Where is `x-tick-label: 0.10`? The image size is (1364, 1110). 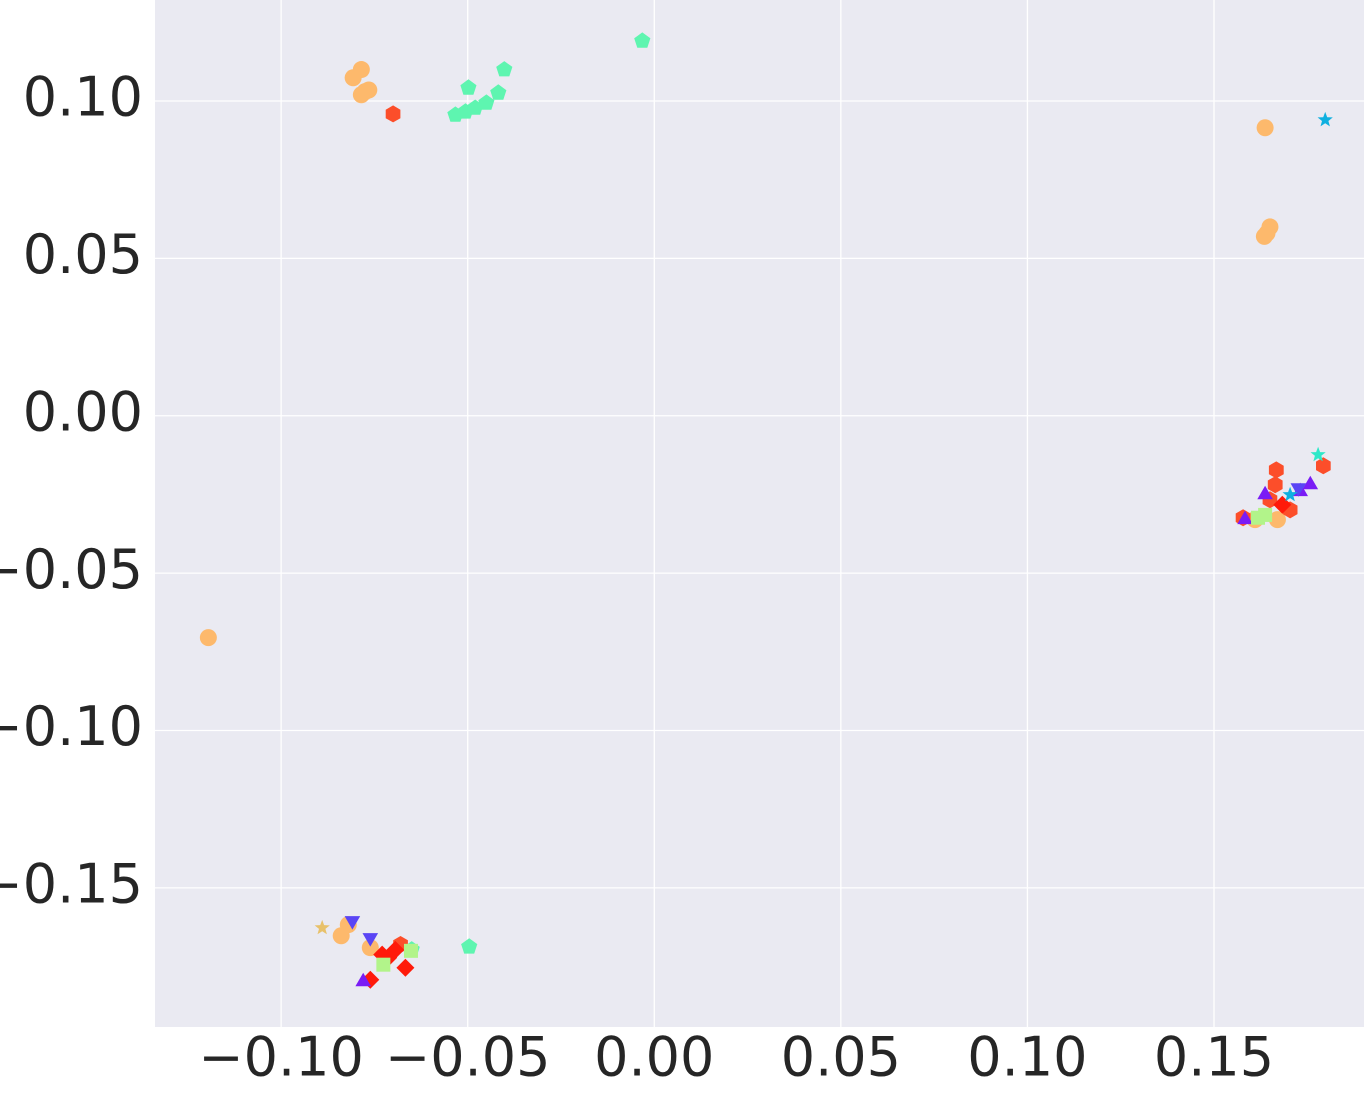 x-tick-label: 0.10 is located at coordinates (1027, 1057).